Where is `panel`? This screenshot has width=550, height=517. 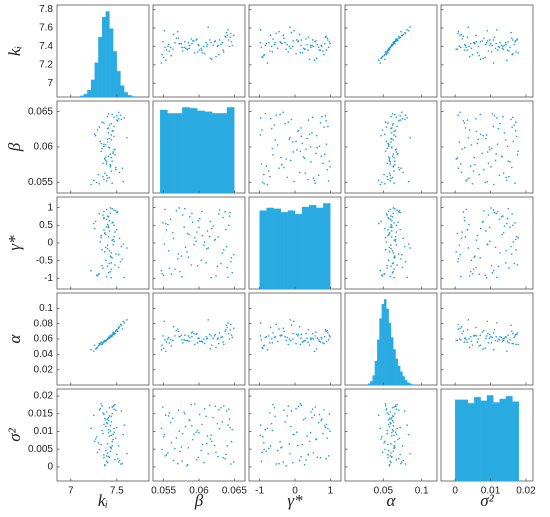 panel is located at coordinates (295, 51).